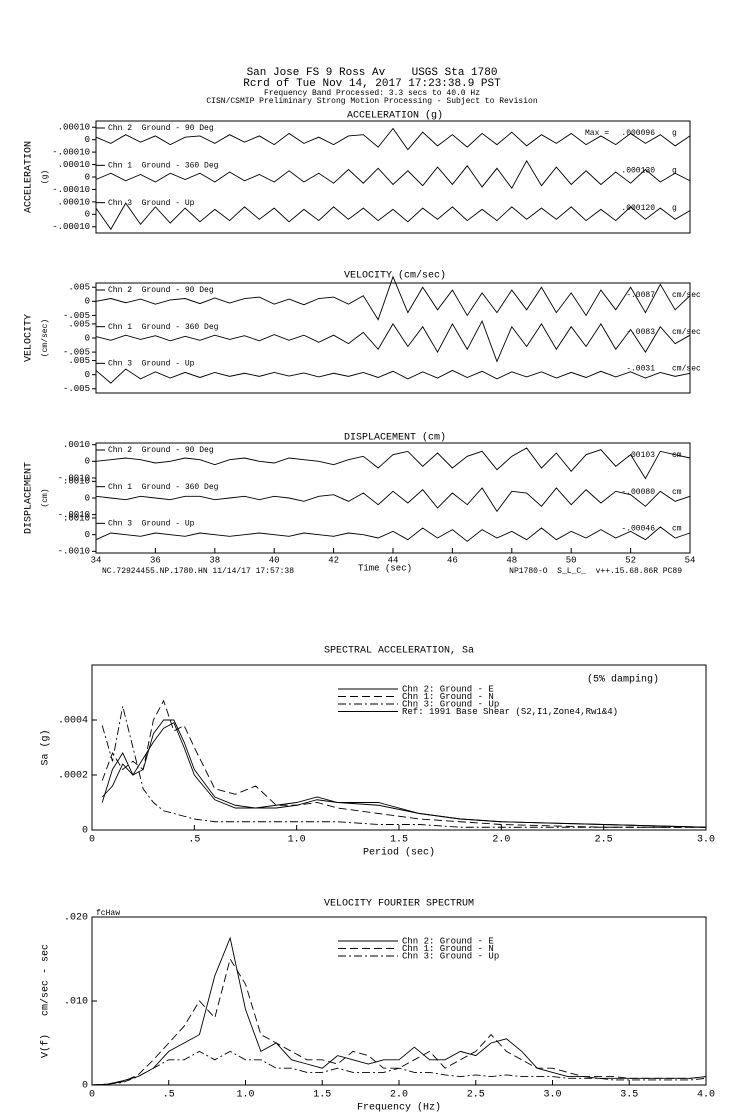  I want to click on peak-label: -.0031, so click(640, 368).